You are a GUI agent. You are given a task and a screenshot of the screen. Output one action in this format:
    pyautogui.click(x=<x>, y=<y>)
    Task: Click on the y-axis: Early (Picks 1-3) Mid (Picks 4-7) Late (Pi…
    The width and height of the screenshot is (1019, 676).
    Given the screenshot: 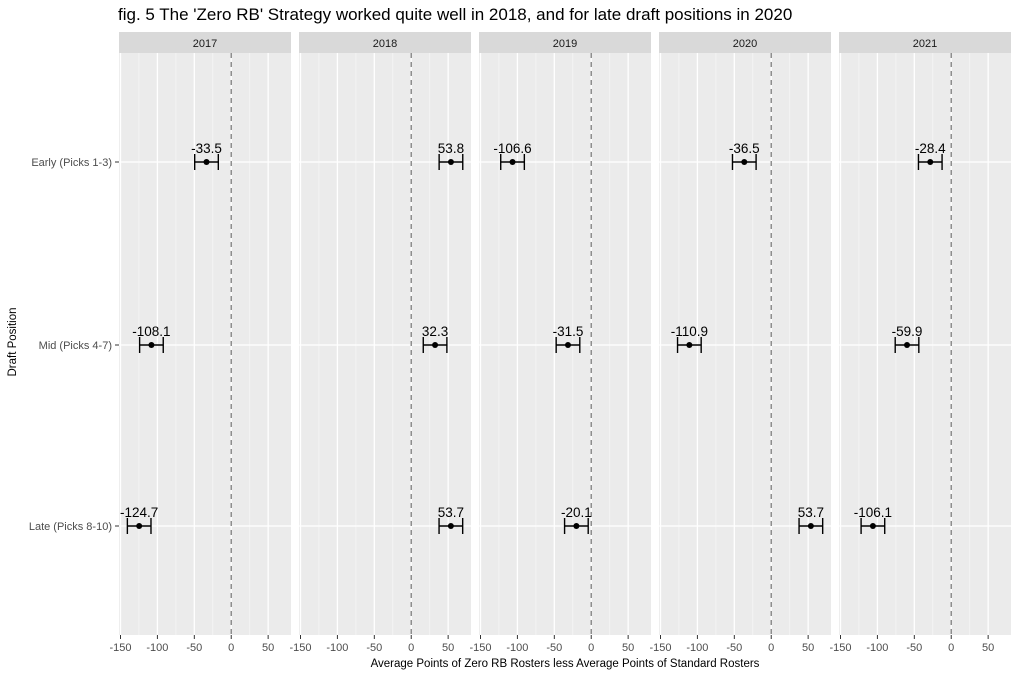 What is the action you would take?
    pyautogui.click(x=74, y=345)
    